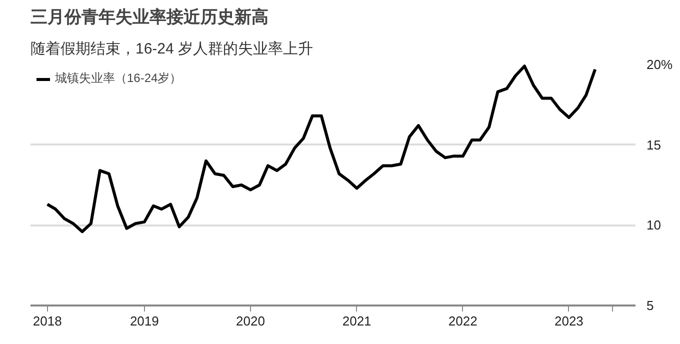 Image resolution: width=680 pixels, height=344 pixels. I want to click on x-tick-label: 2020, so click(250, 321).